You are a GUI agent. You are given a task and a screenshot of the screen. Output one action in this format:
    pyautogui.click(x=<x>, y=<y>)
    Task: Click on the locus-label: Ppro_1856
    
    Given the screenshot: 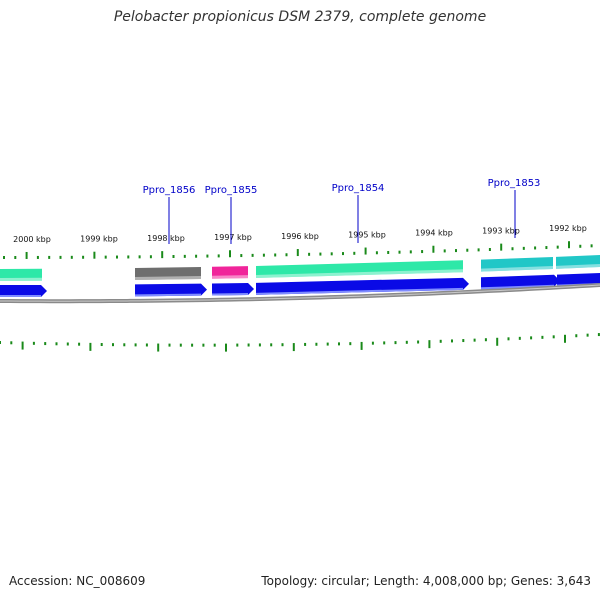 What is the action you would take?
    pyautogui.click(x=169, y=190)
    